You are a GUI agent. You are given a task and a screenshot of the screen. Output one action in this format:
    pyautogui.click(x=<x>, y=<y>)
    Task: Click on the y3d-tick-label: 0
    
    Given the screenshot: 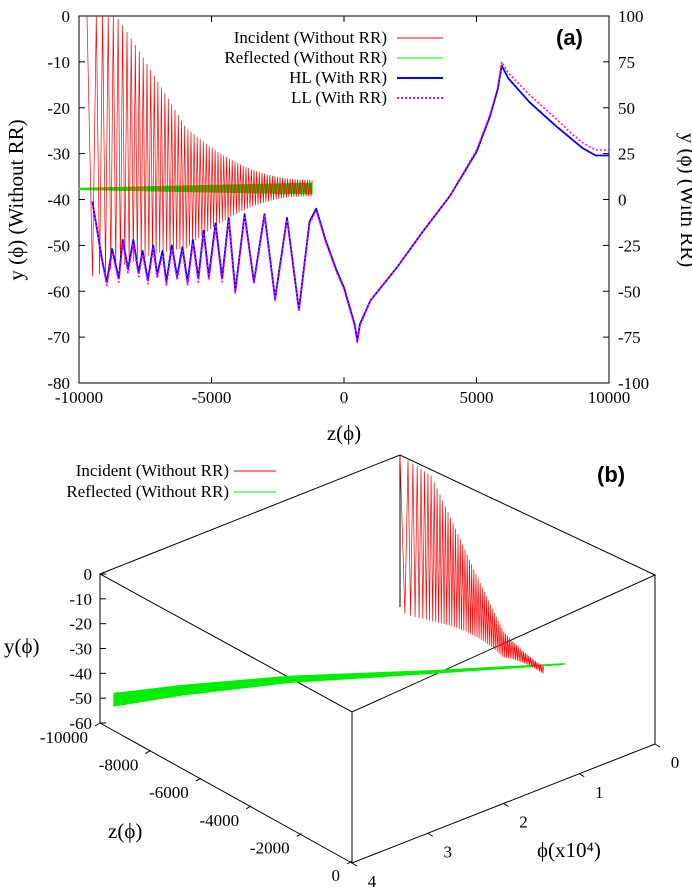 What is the action you would take?
    pyautogui.click(x=88, y=574)
    